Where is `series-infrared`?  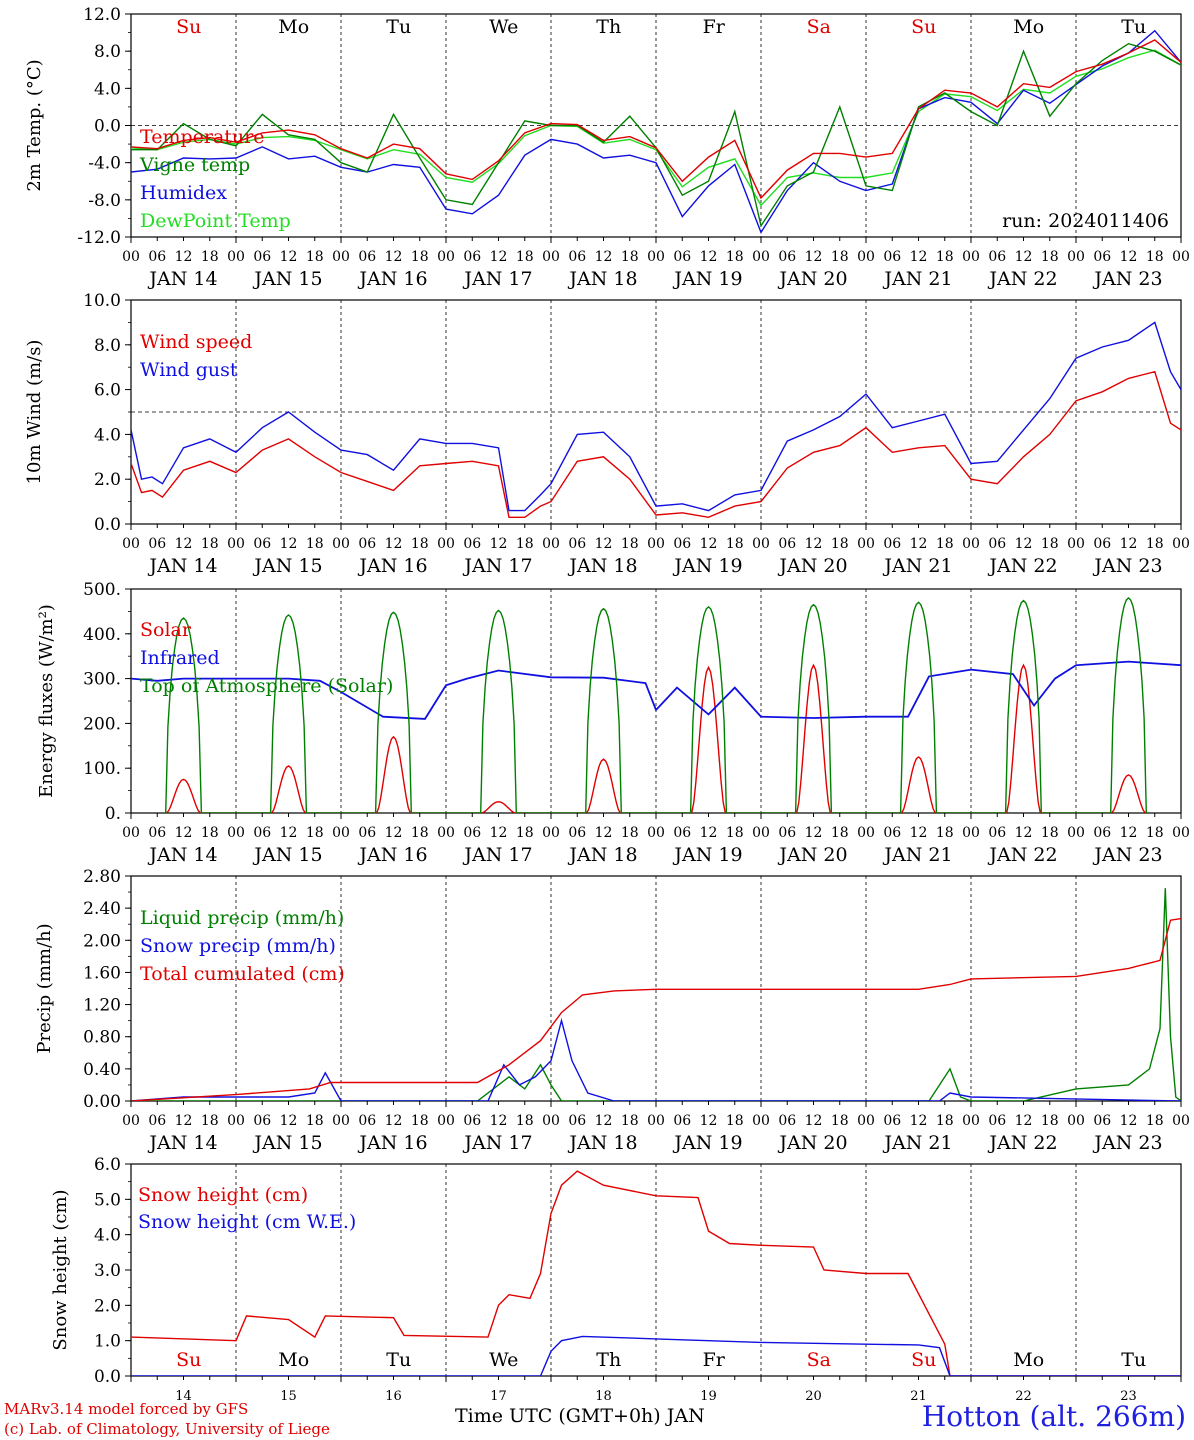 series-infrared is located at coordinates (656, 690).